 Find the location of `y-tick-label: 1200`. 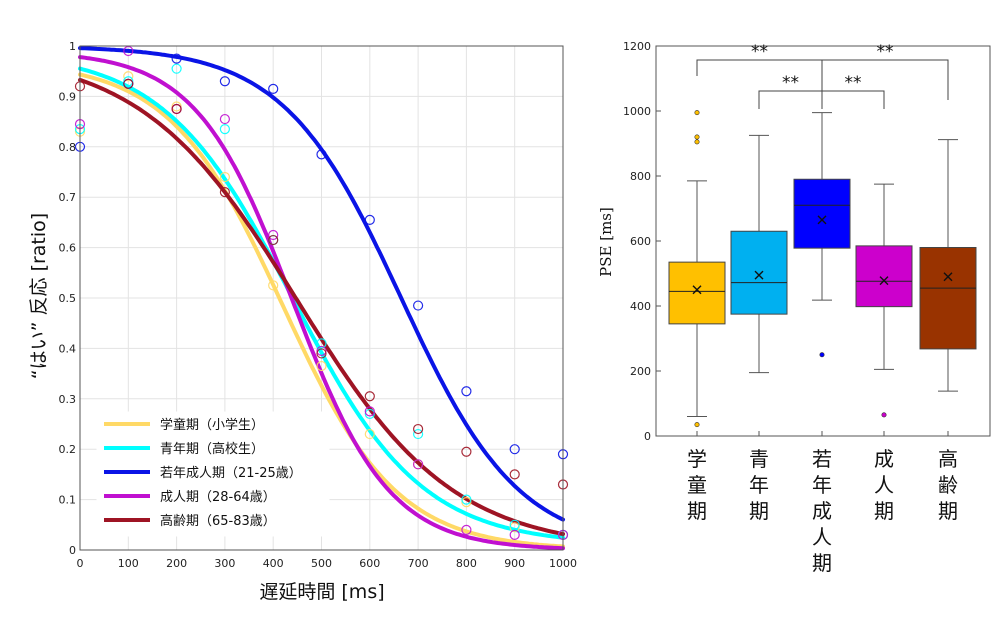

y-tick-label: 1200 is located at coordinates (637, 46).